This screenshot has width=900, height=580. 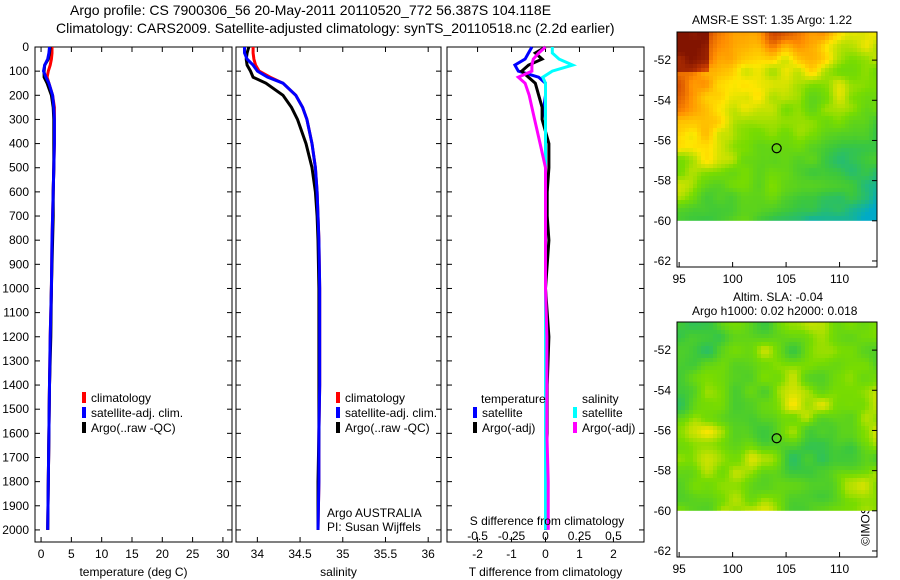 I want to click on y-tick-label: -62, so click(x=663, y=261).